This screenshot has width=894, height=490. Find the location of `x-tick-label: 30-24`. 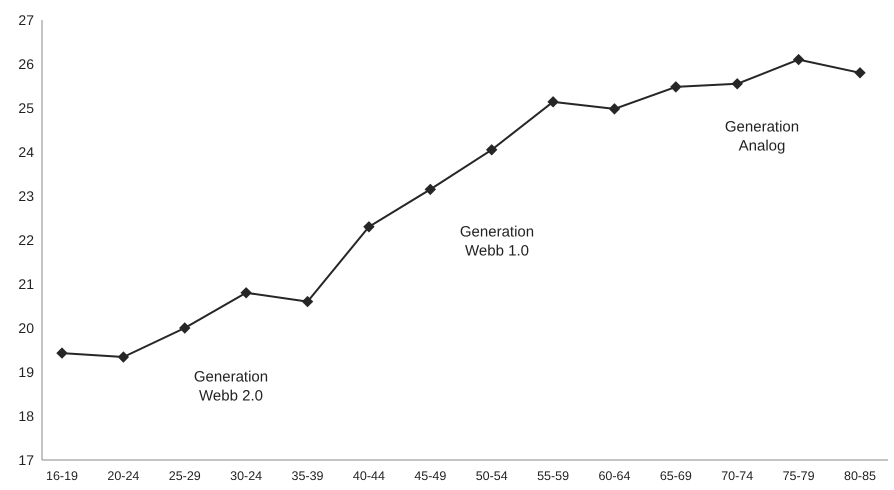

x-tick-label: 30-24 is located at coordinates (246, 476).